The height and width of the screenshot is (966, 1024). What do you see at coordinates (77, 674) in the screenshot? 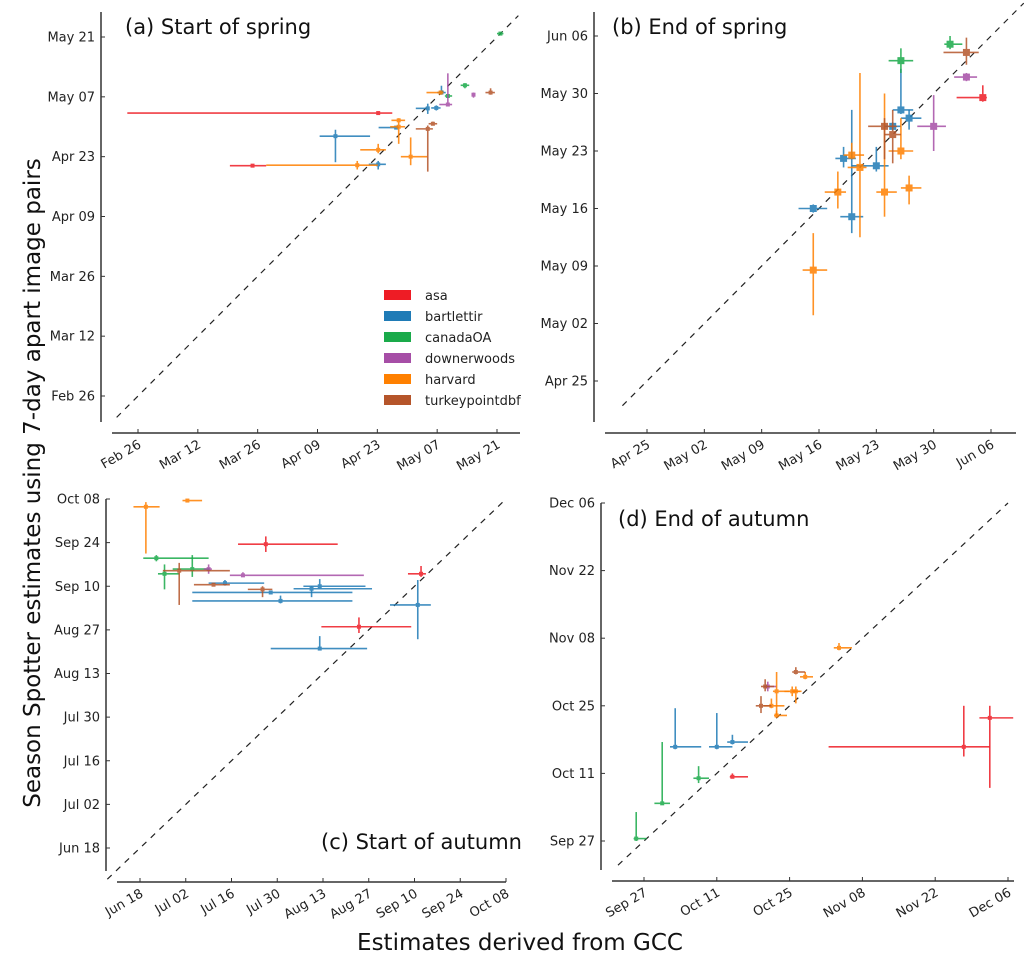
I see `y-tick-label: Aug 13` at bounding box center [77, 674].